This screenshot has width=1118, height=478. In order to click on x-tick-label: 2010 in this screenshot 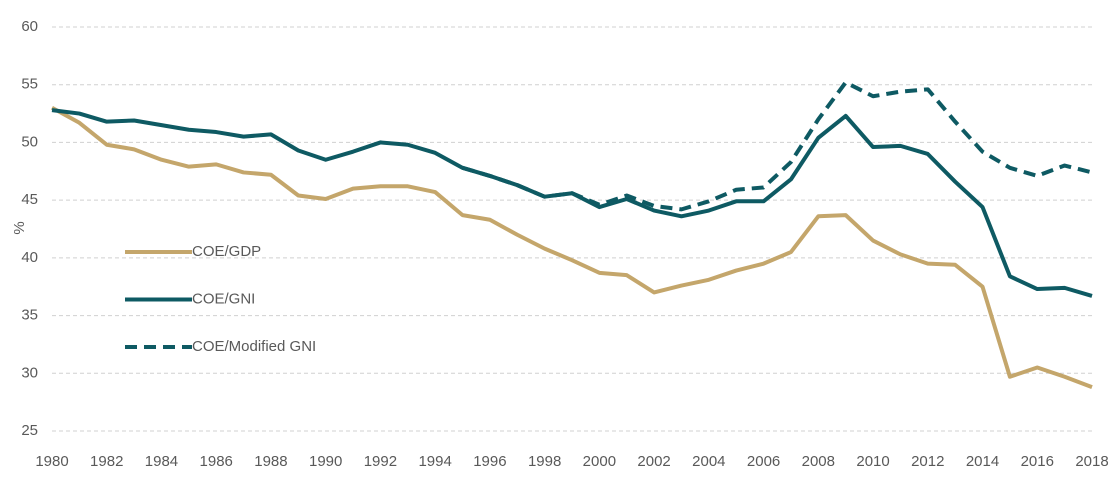, I will do `click(872, 461)`.